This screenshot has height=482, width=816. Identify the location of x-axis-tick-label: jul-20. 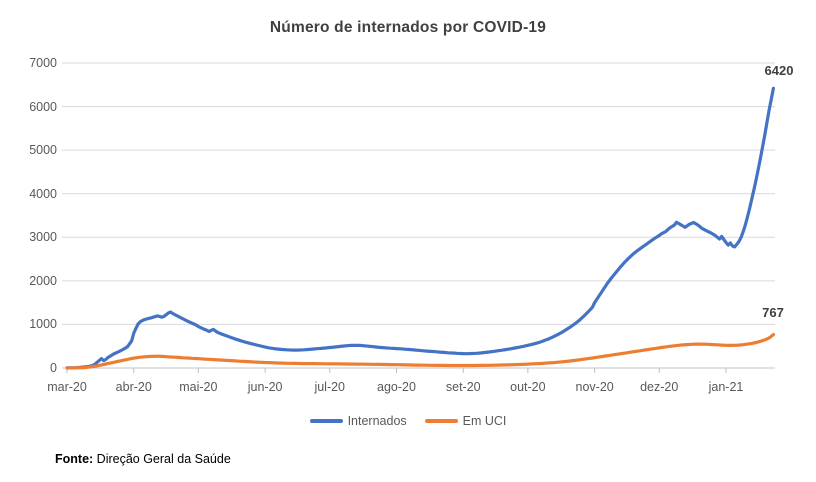
(330, 387).